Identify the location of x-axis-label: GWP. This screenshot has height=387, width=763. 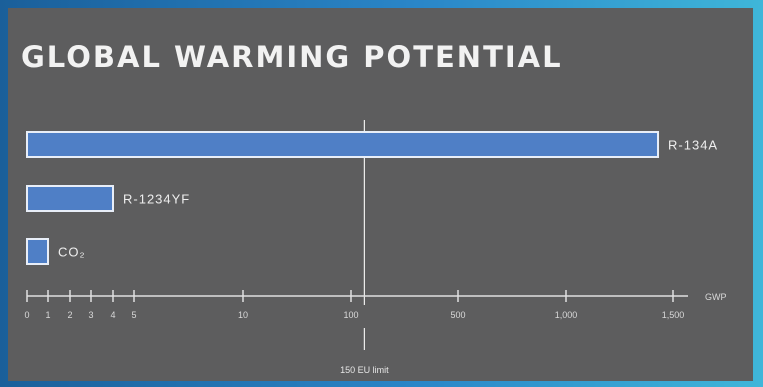
(716, 297).